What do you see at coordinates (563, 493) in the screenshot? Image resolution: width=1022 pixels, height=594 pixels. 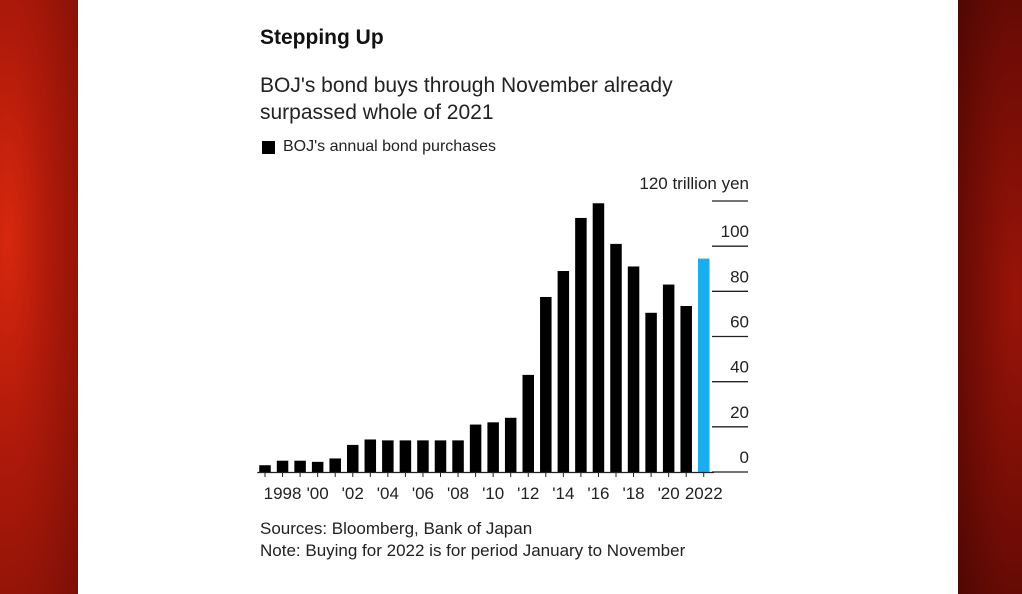 I see `x-tick-label-2014: '14` at bounding box center [563, 493].